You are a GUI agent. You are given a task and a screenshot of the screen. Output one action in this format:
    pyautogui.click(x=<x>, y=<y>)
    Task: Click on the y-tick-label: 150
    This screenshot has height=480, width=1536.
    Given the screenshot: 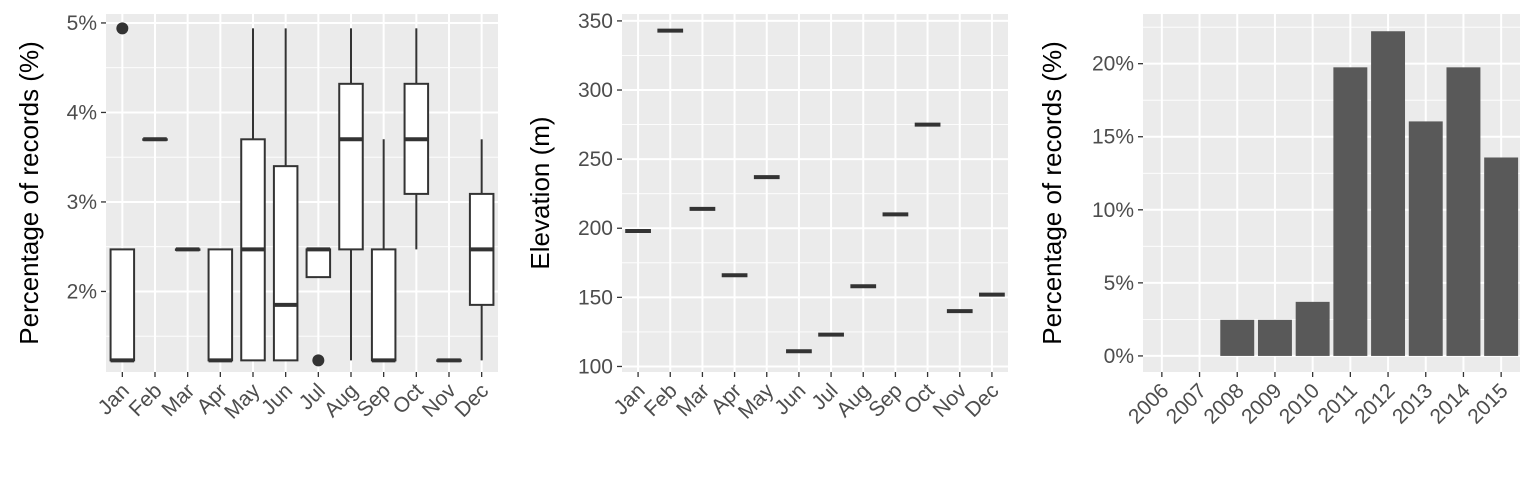 What is the action you would take?
    pyautogui.click(x=595, y=297)
    